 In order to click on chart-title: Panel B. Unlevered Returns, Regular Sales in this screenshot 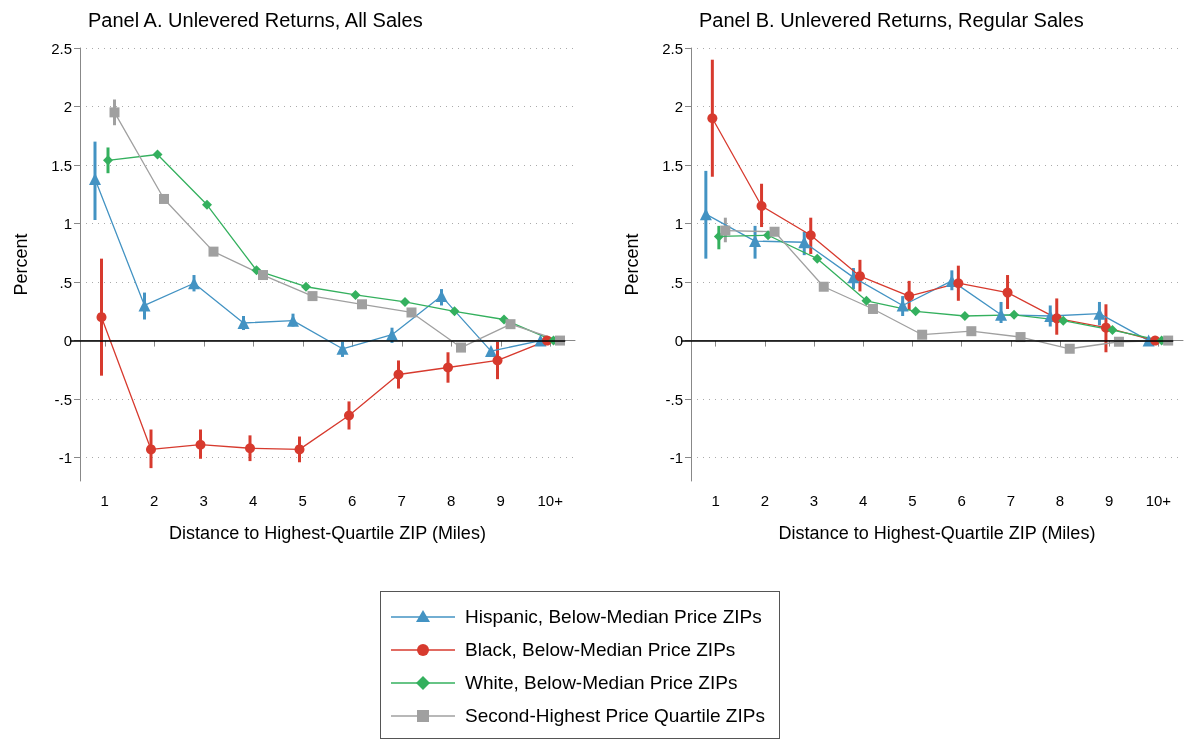, I will do `click(891, 20)`.